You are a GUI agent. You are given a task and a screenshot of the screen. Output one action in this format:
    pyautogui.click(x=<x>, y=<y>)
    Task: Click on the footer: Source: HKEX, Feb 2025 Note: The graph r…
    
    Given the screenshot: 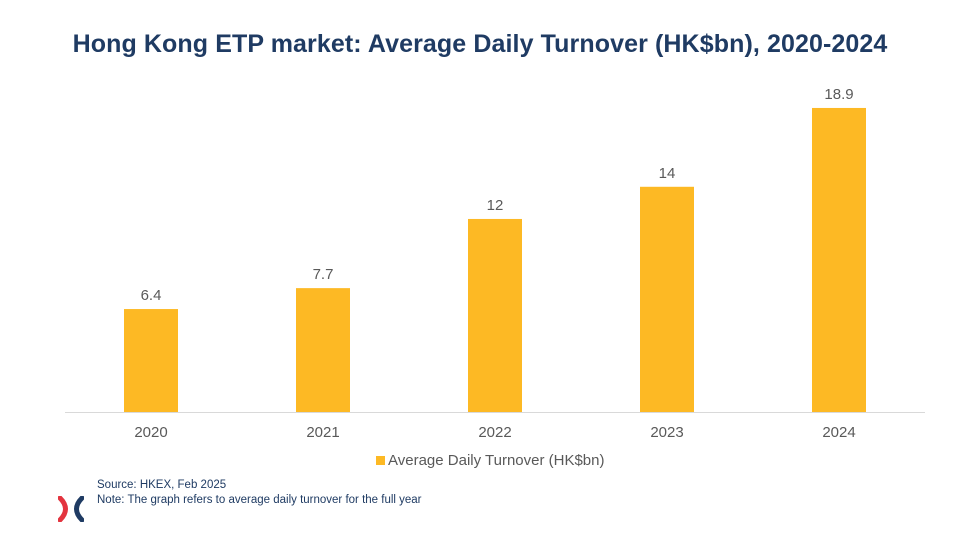 What is the action you would take?
    pyautogui.click(x=259, y=493)
    